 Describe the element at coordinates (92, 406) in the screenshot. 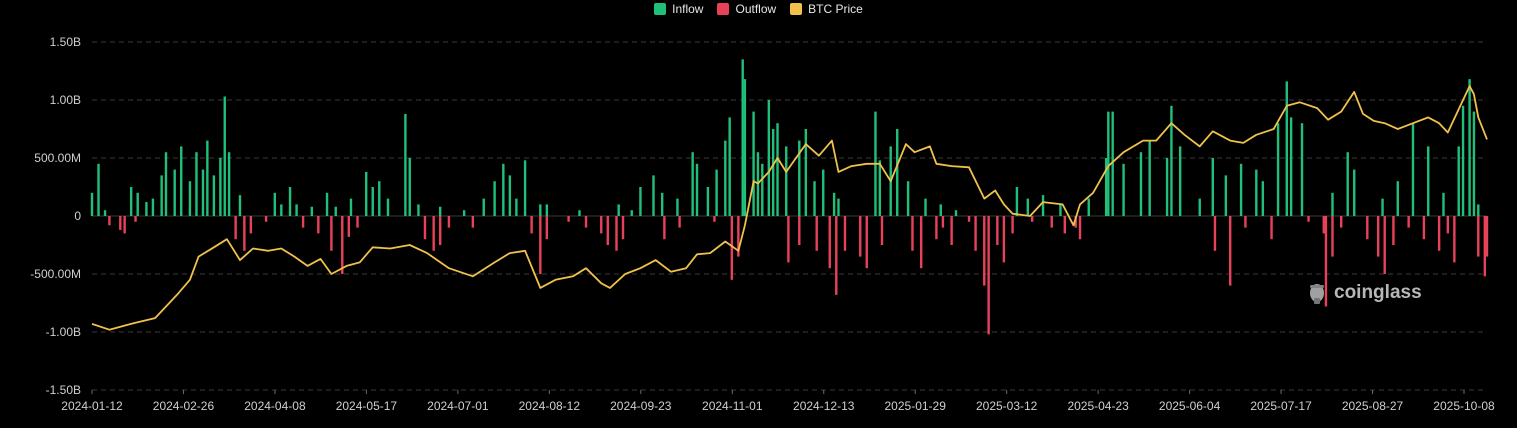

I see `x-tick-label: 2024-01-12` at that location.